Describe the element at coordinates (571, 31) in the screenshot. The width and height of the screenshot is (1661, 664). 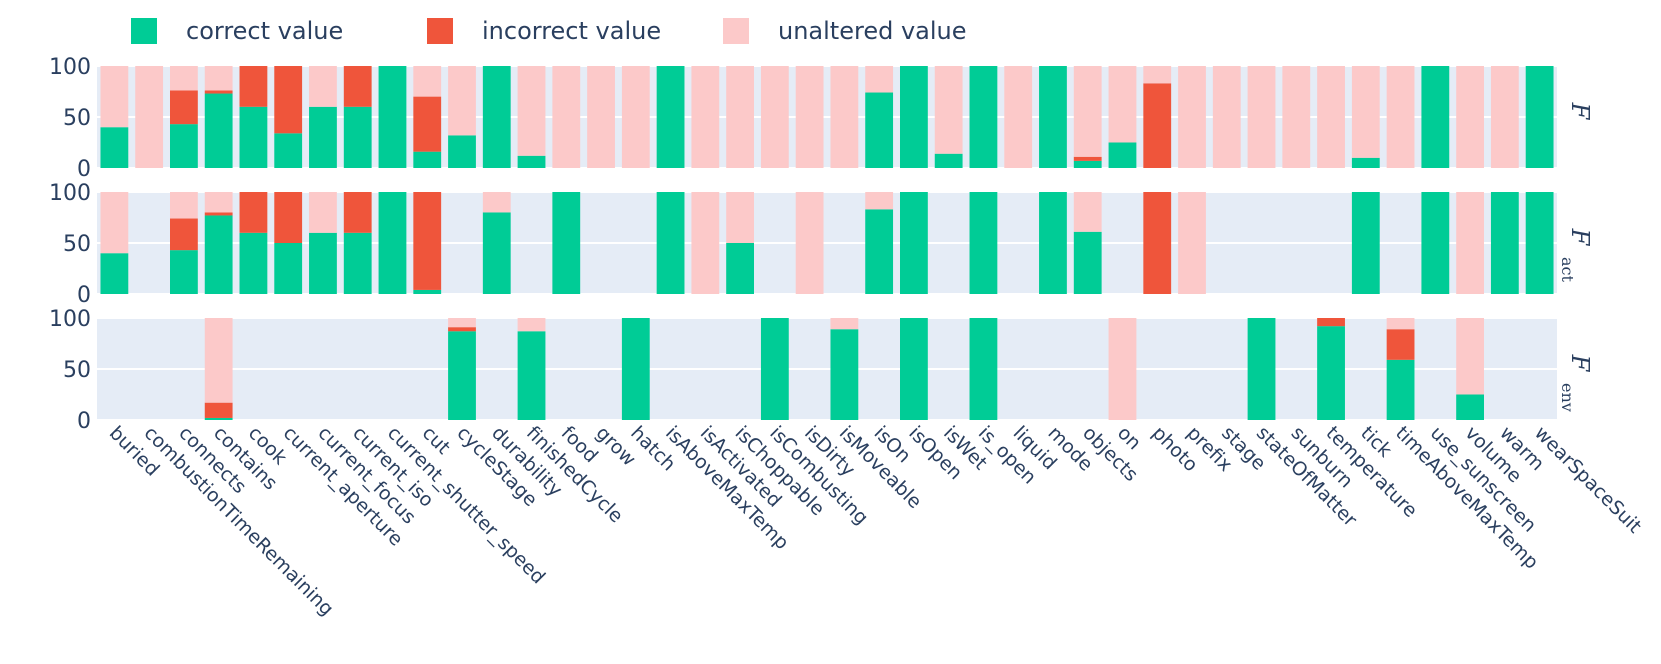
I see `legend-label-2: incorrect value` at that location.